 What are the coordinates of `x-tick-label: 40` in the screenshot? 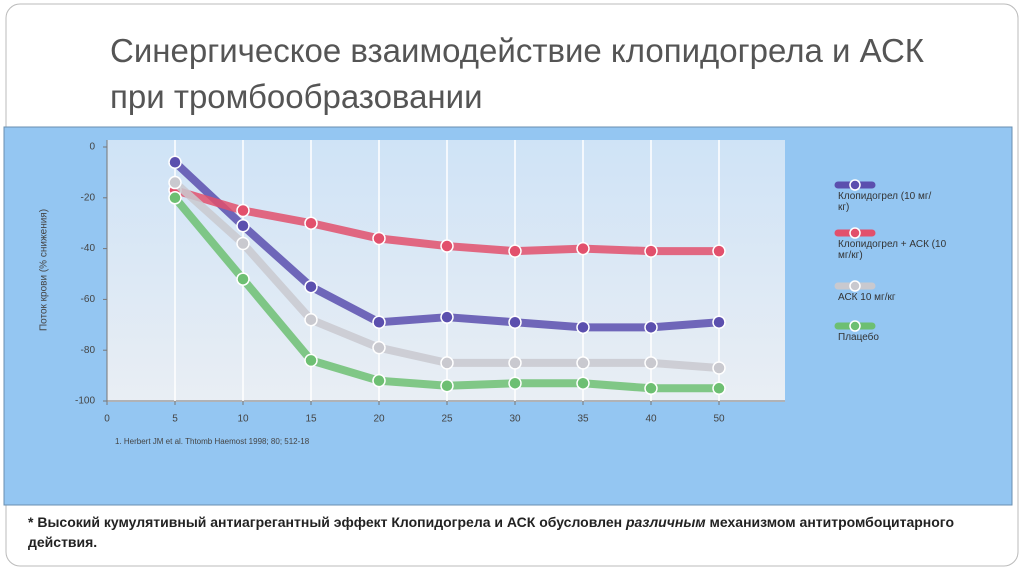 It's located at (651, 419).